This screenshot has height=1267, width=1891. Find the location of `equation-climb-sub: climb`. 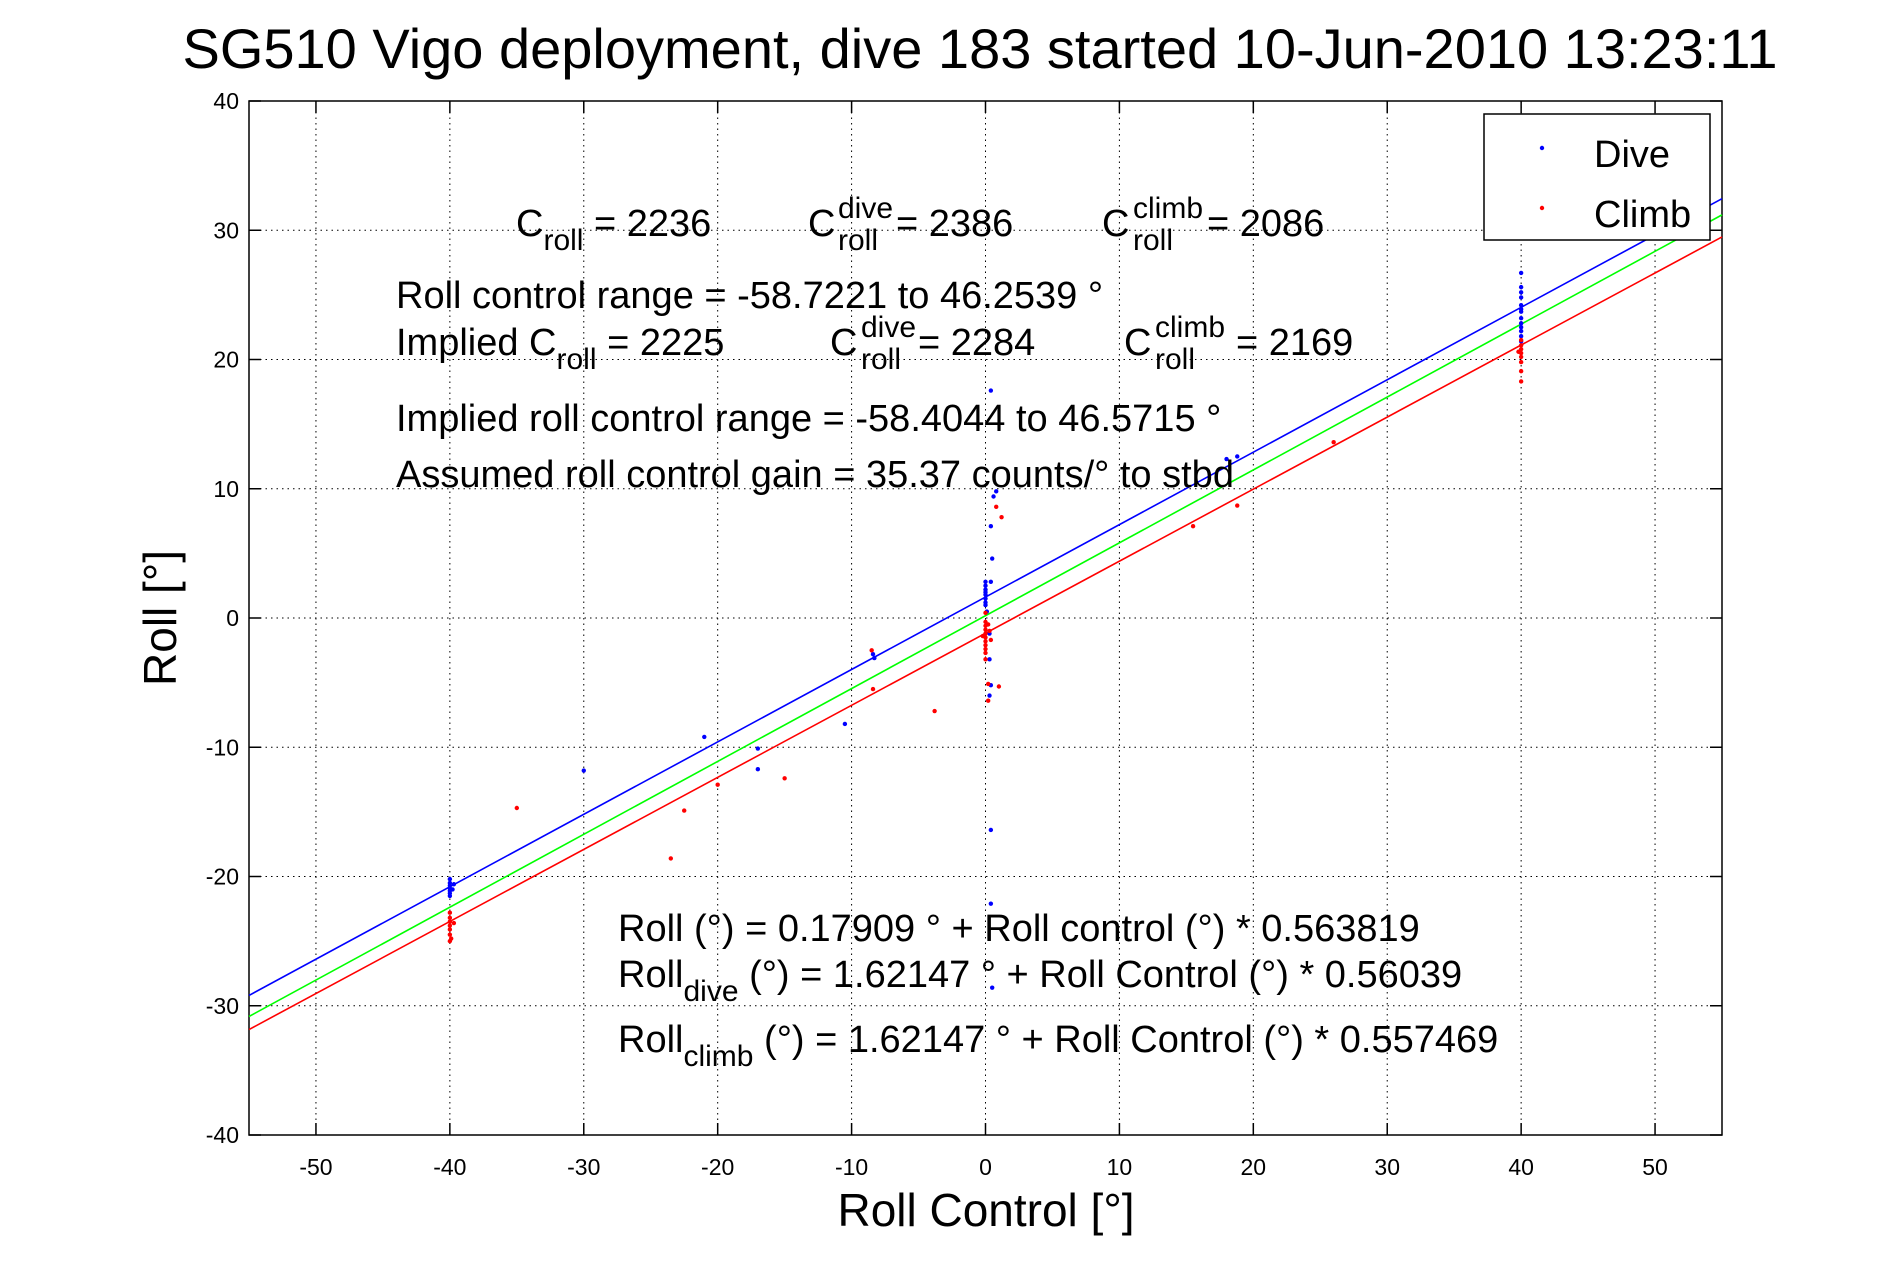

equation-climb-sub: climb is located at coordinates (718, 1056).